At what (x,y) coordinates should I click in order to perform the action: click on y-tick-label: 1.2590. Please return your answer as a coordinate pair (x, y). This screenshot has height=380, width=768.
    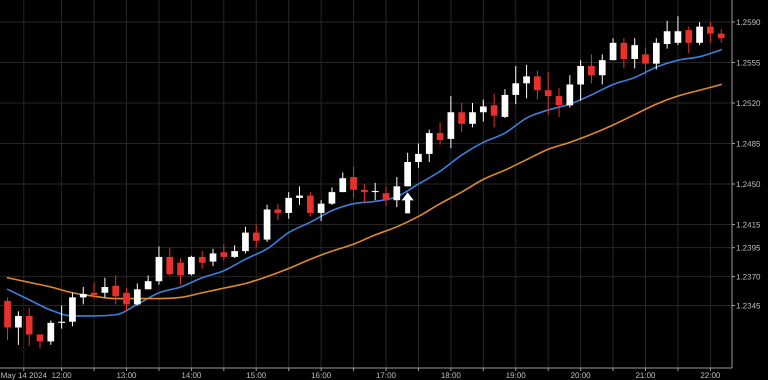
    Looking at the image, I should click on (749, 22).